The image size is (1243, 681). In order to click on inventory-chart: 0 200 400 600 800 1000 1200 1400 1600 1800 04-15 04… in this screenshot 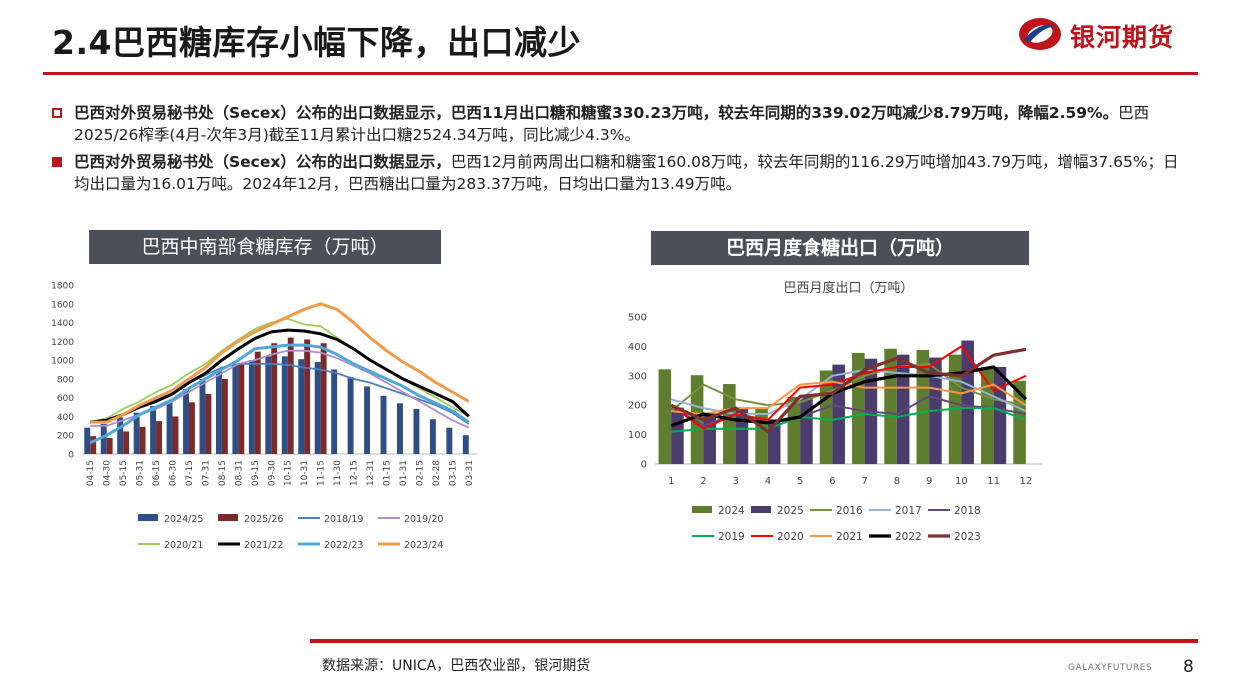, I will do `click(264, 416)`.